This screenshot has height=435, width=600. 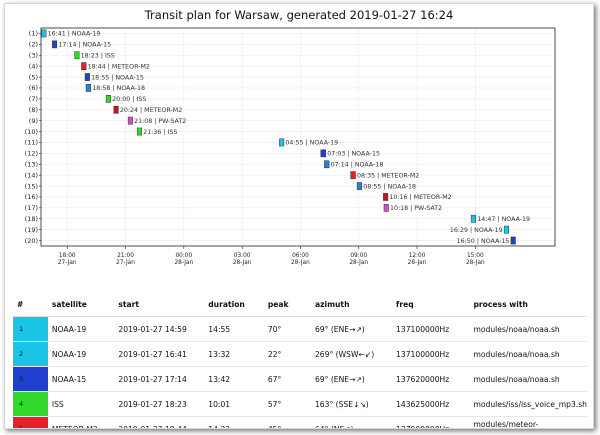 What do you see at coordinates (119, 66) in the screenshot?
I see `pass-label: 18:44 | METEOR-M2` at bounding box center [119, 66].